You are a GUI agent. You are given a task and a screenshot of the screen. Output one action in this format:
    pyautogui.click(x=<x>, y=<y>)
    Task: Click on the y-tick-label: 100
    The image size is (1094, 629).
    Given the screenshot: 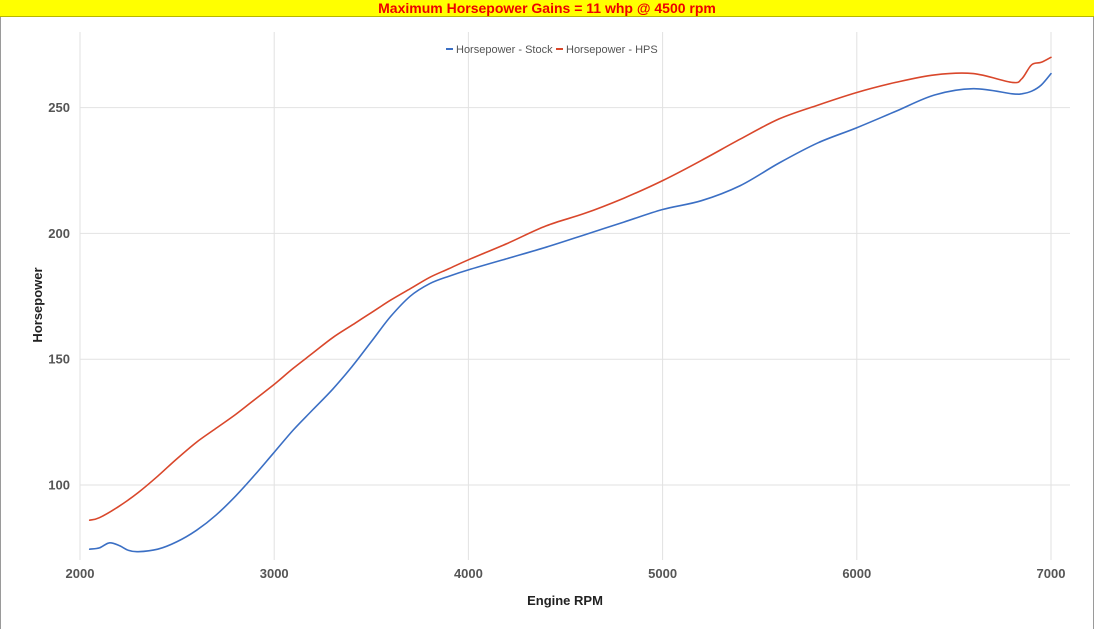 What is the action you would take?
    pyautogui.click(x=59, y=485)
    